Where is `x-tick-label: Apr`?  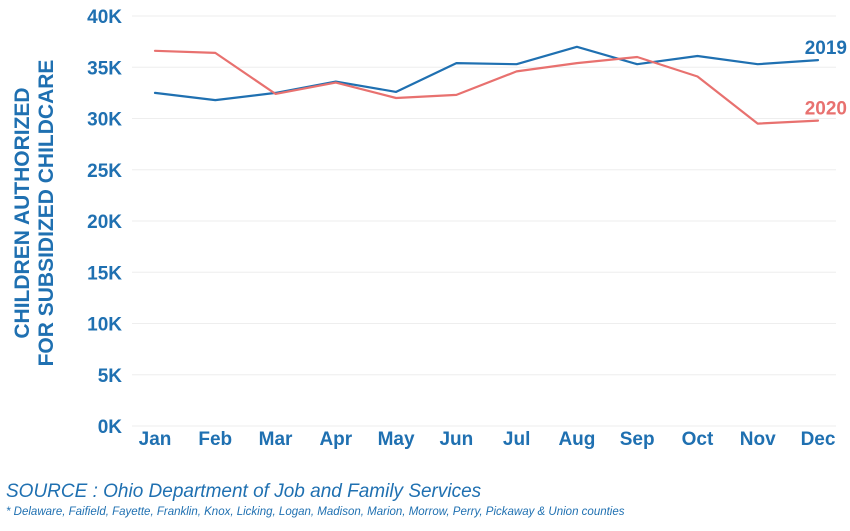 x-tick-label: Apr is located at coordinates (335, 439).